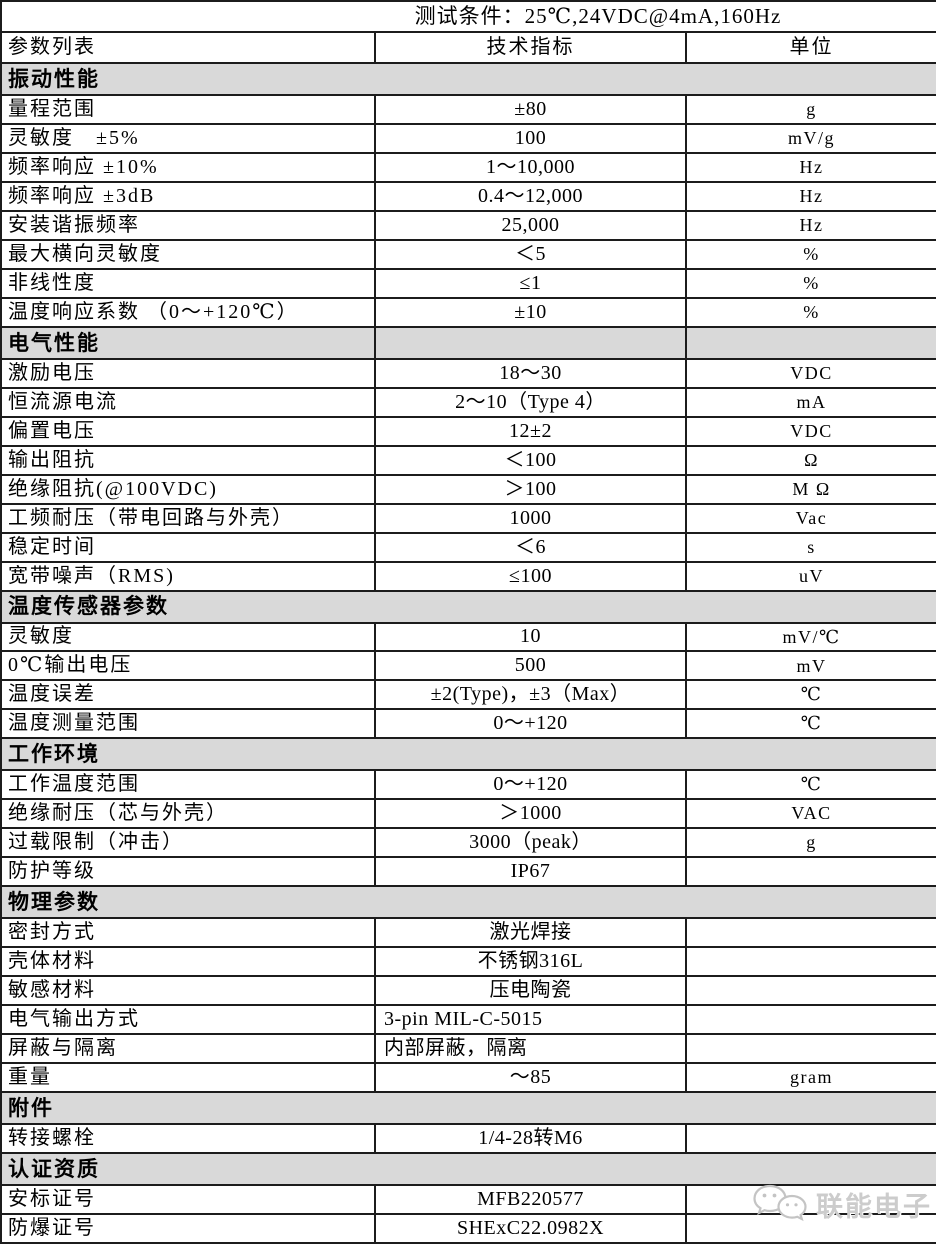 The width and height of the screenshot is (936, 1244). Describe the element at coordinates (468, 814) in the screenshot. I see `table-row: 绝缘耐压（芯与外壳） ＞1000 VAC` at that location.